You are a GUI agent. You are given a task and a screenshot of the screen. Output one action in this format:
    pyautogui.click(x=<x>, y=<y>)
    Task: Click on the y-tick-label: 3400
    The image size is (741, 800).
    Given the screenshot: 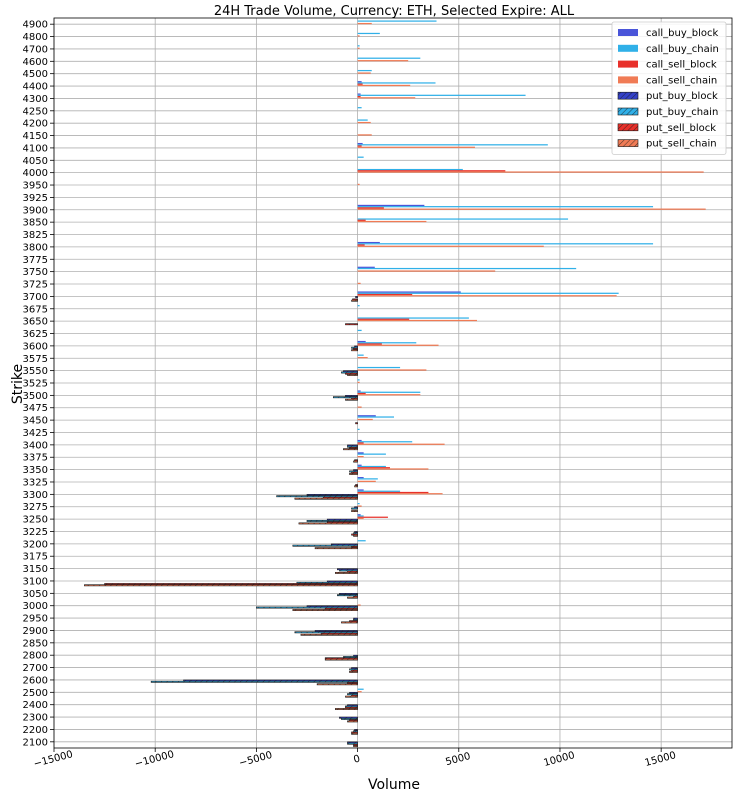 What is the action you would take?
    pyautogui.click(x=35, y=445)
    